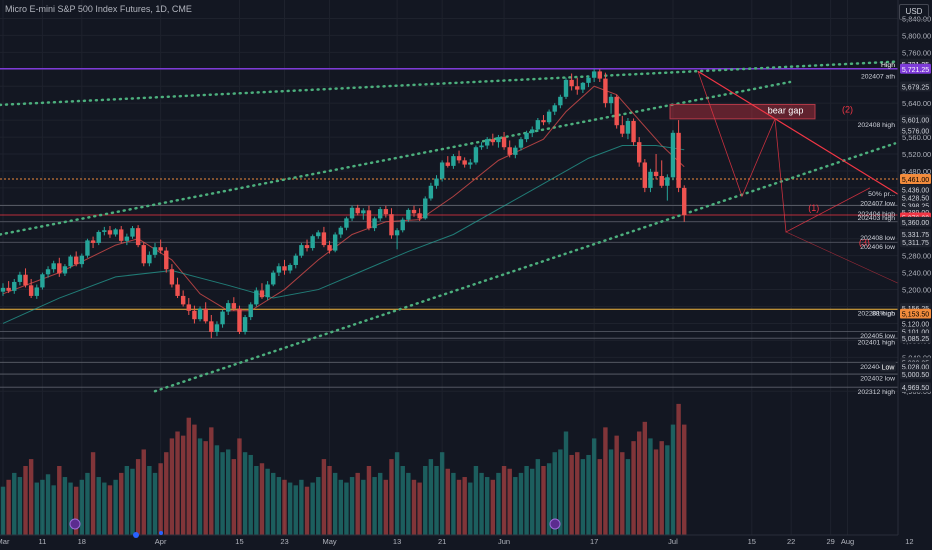 Image resolution: width=932 pixels, height=550 pixels. What do you see at coordinates (784, 152) in the screenshot?
I see `wave-path` at bounding box center [784, 152].